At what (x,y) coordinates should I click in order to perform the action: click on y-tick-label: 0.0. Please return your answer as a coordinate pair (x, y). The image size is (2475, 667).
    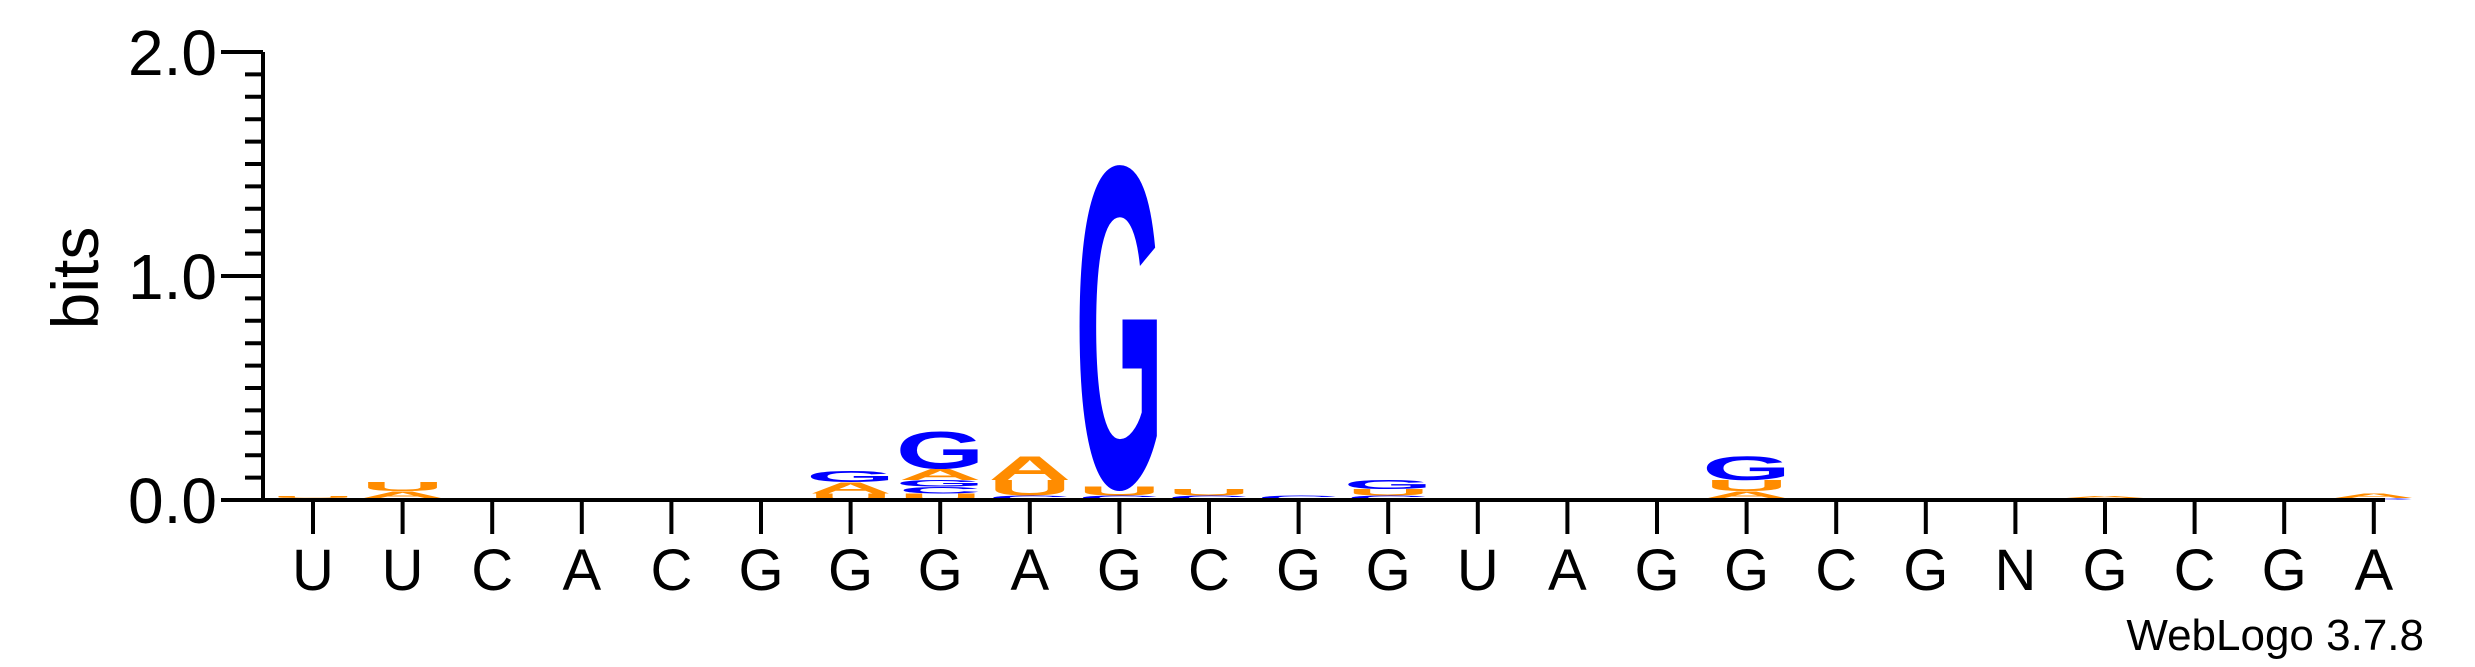
    Looking at the image, I should click on (172, 501).